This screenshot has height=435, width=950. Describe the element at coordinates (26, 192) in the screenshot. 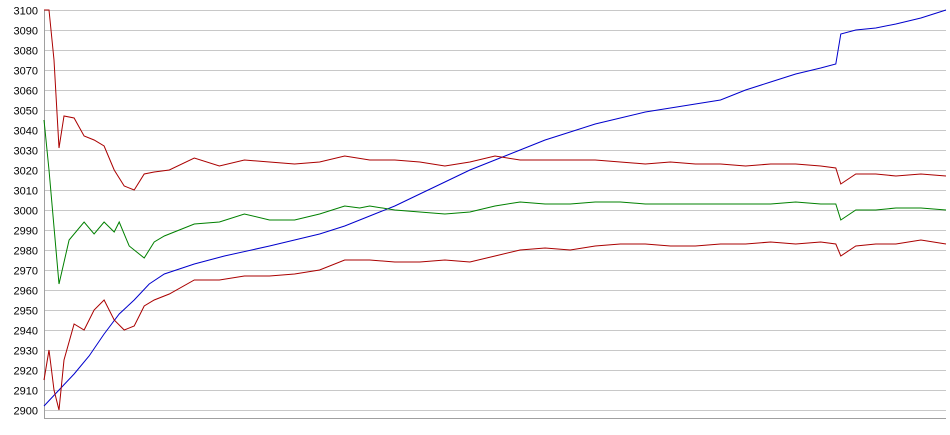

I see `y-tick-label: 3010` at that location.